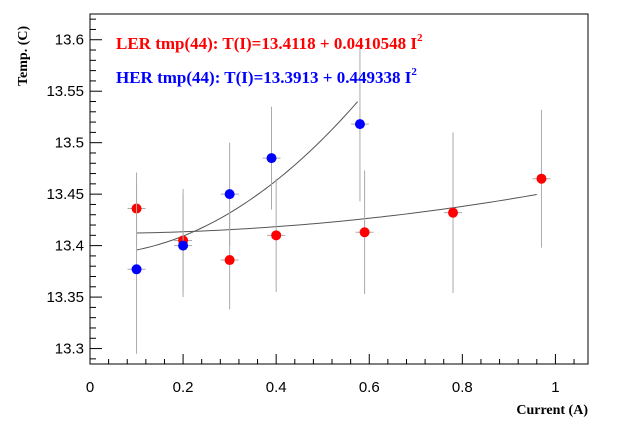 The height and width of the screenshot is (425, 624). I want to click on x-axis-title: Current (A), so click(552, 410).